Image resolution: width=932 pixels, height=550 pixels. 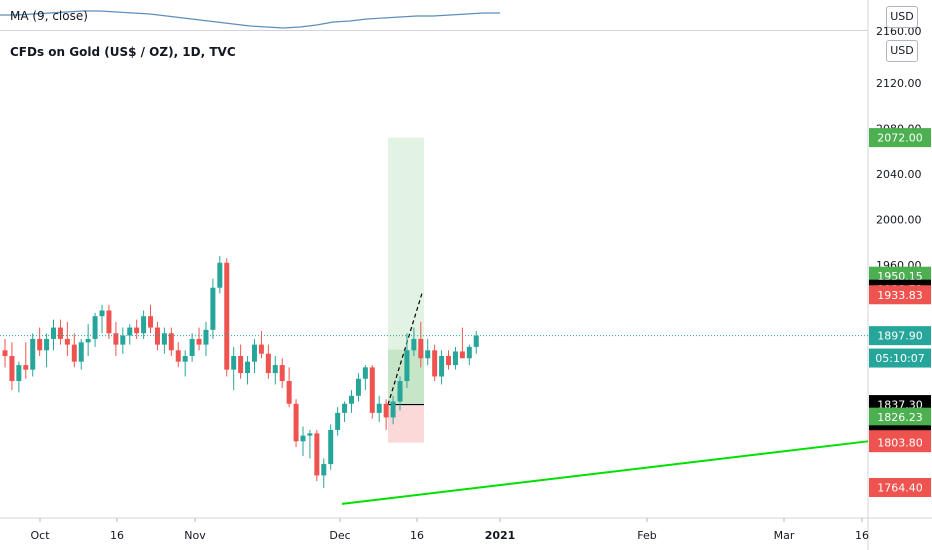 What do you see at coordinates (339, 535) in the screenshot?
I see `x-tick-label: Dec` at bounding box center [339, 535].